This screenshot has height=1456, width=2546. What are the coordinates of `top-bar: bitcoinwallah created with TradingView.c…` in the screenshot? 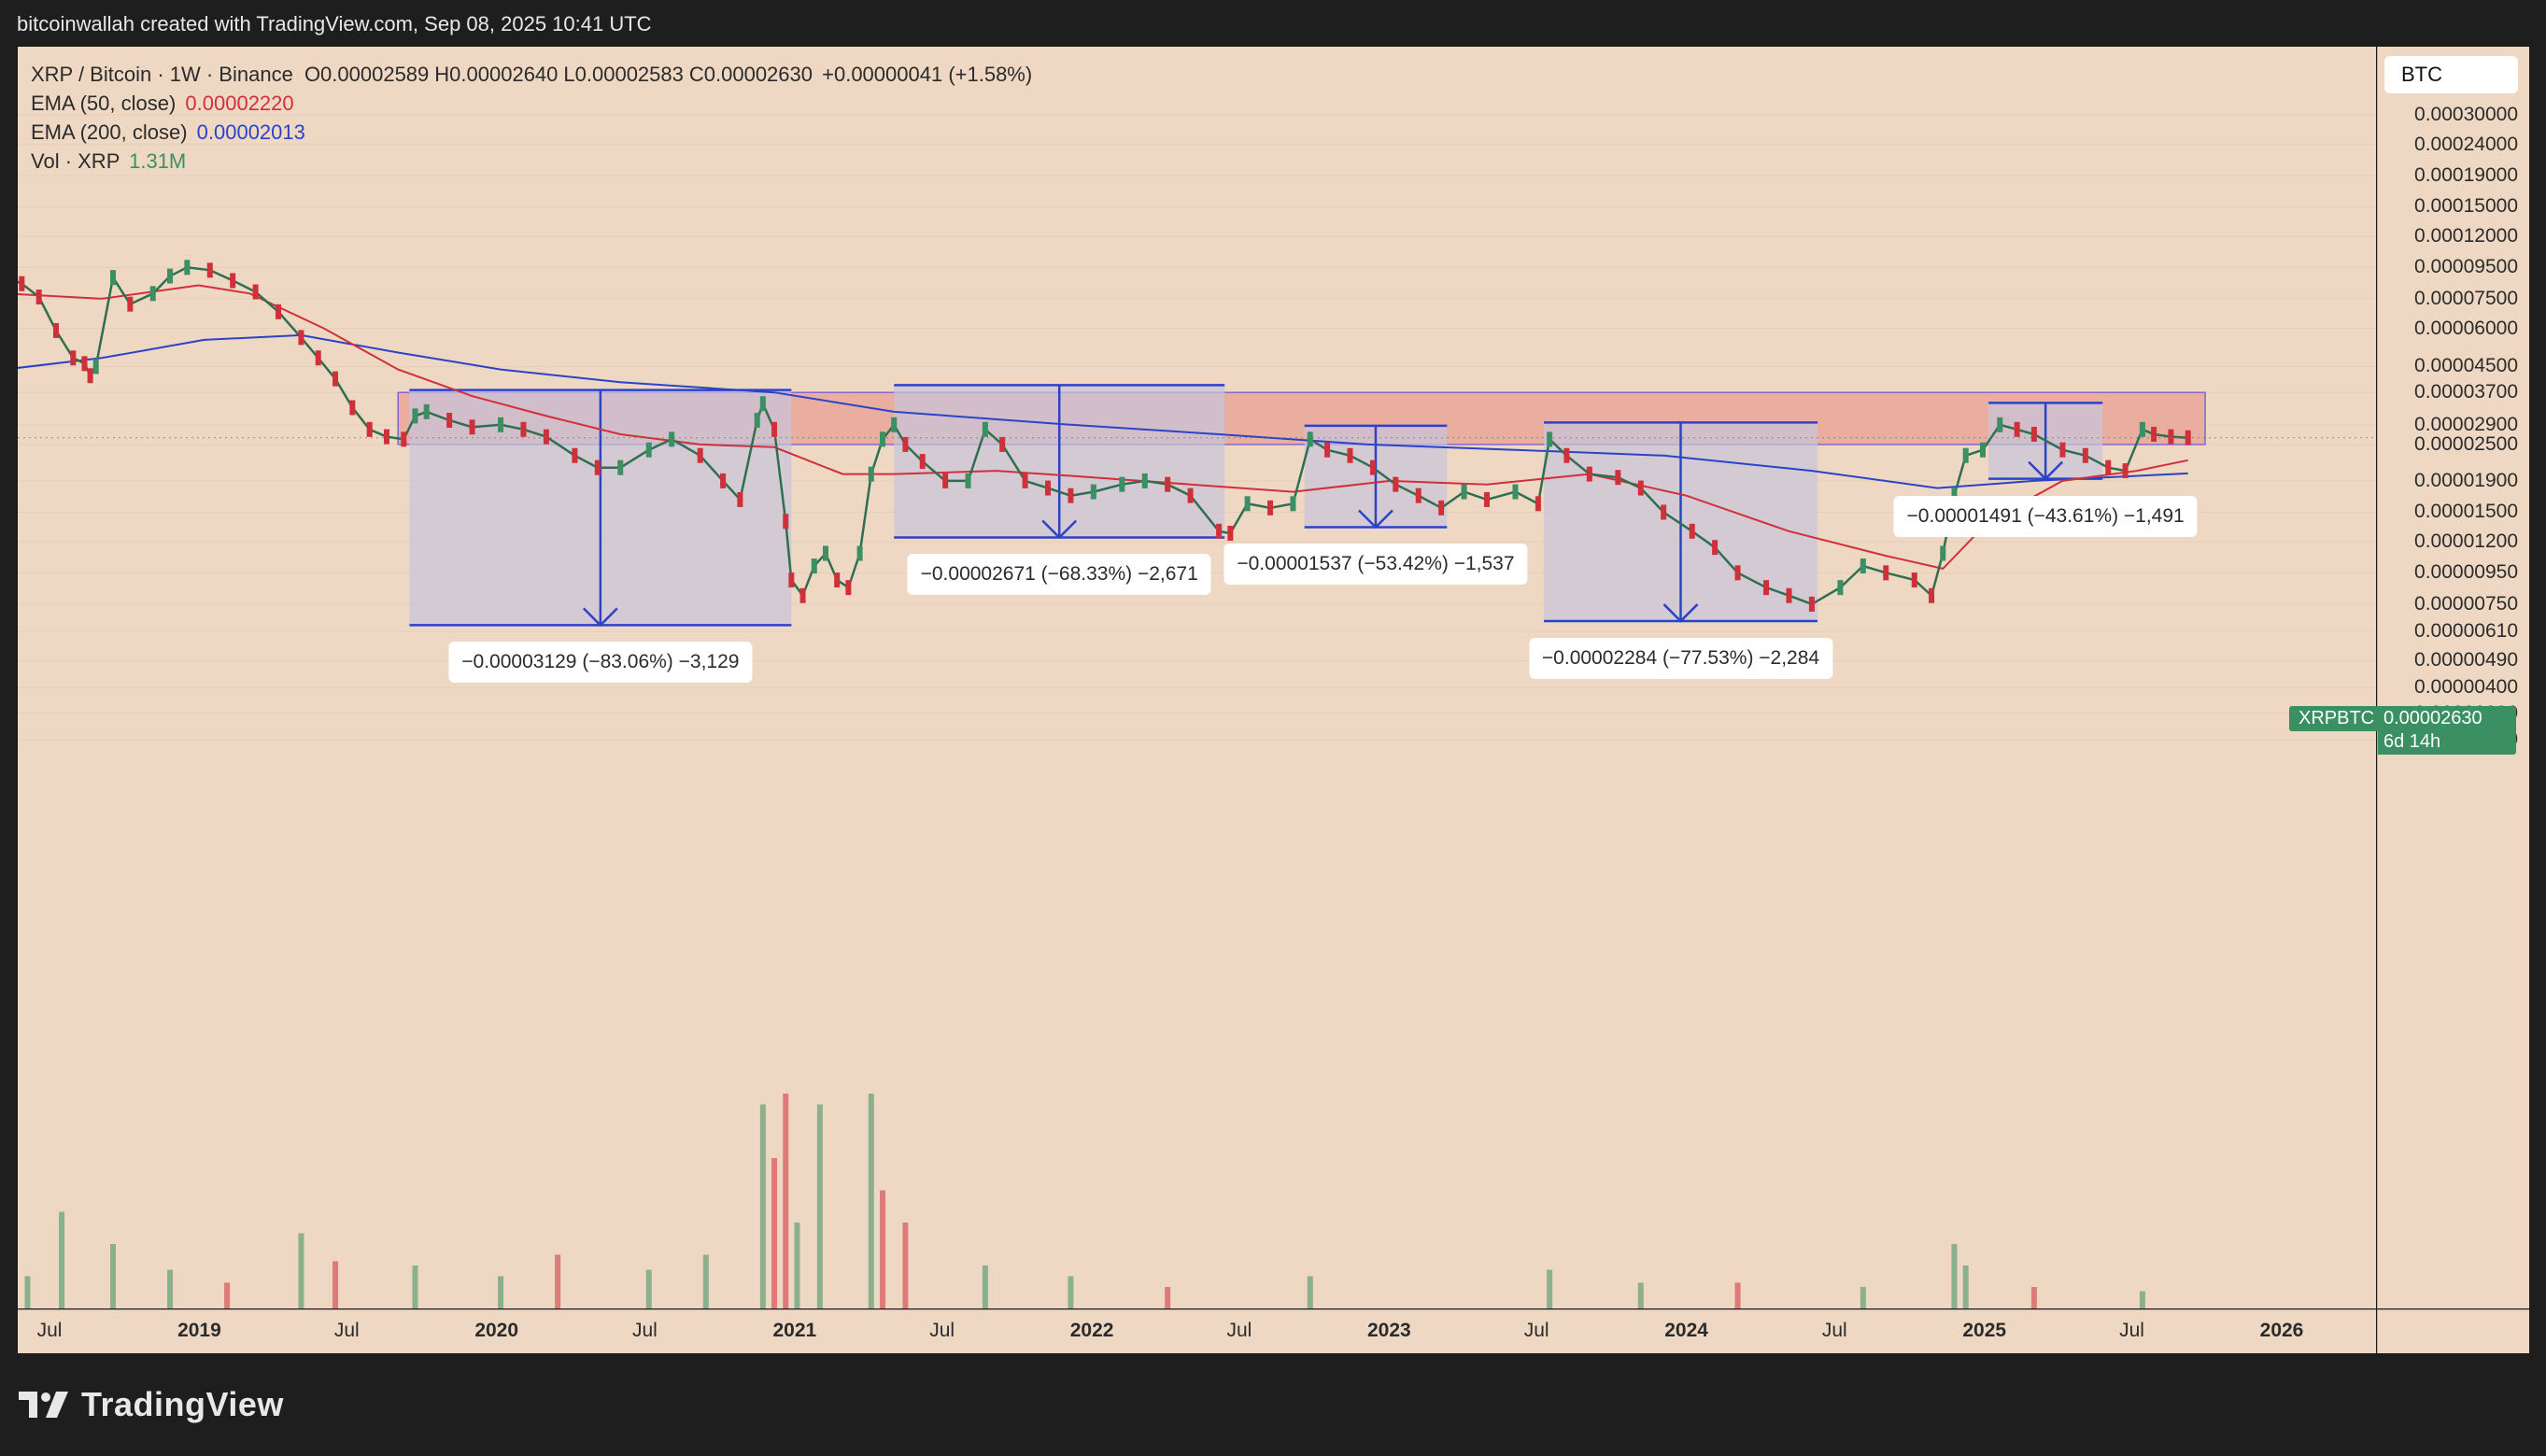 It's located at (1273, 22).